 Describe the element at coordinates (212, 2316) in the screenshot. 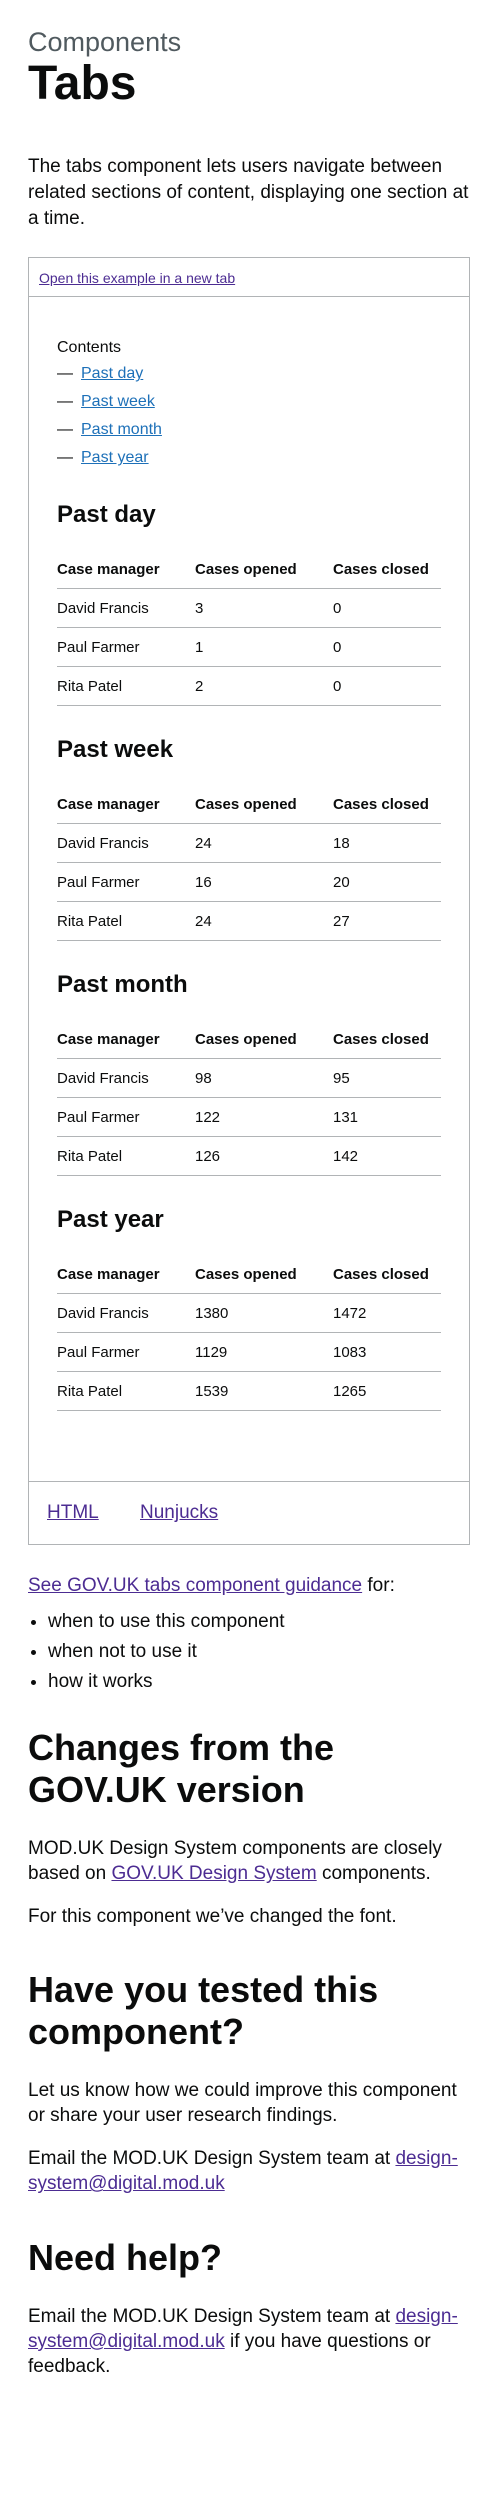

I see `help-text: Email the MOD.UK Design System team at` at that location.